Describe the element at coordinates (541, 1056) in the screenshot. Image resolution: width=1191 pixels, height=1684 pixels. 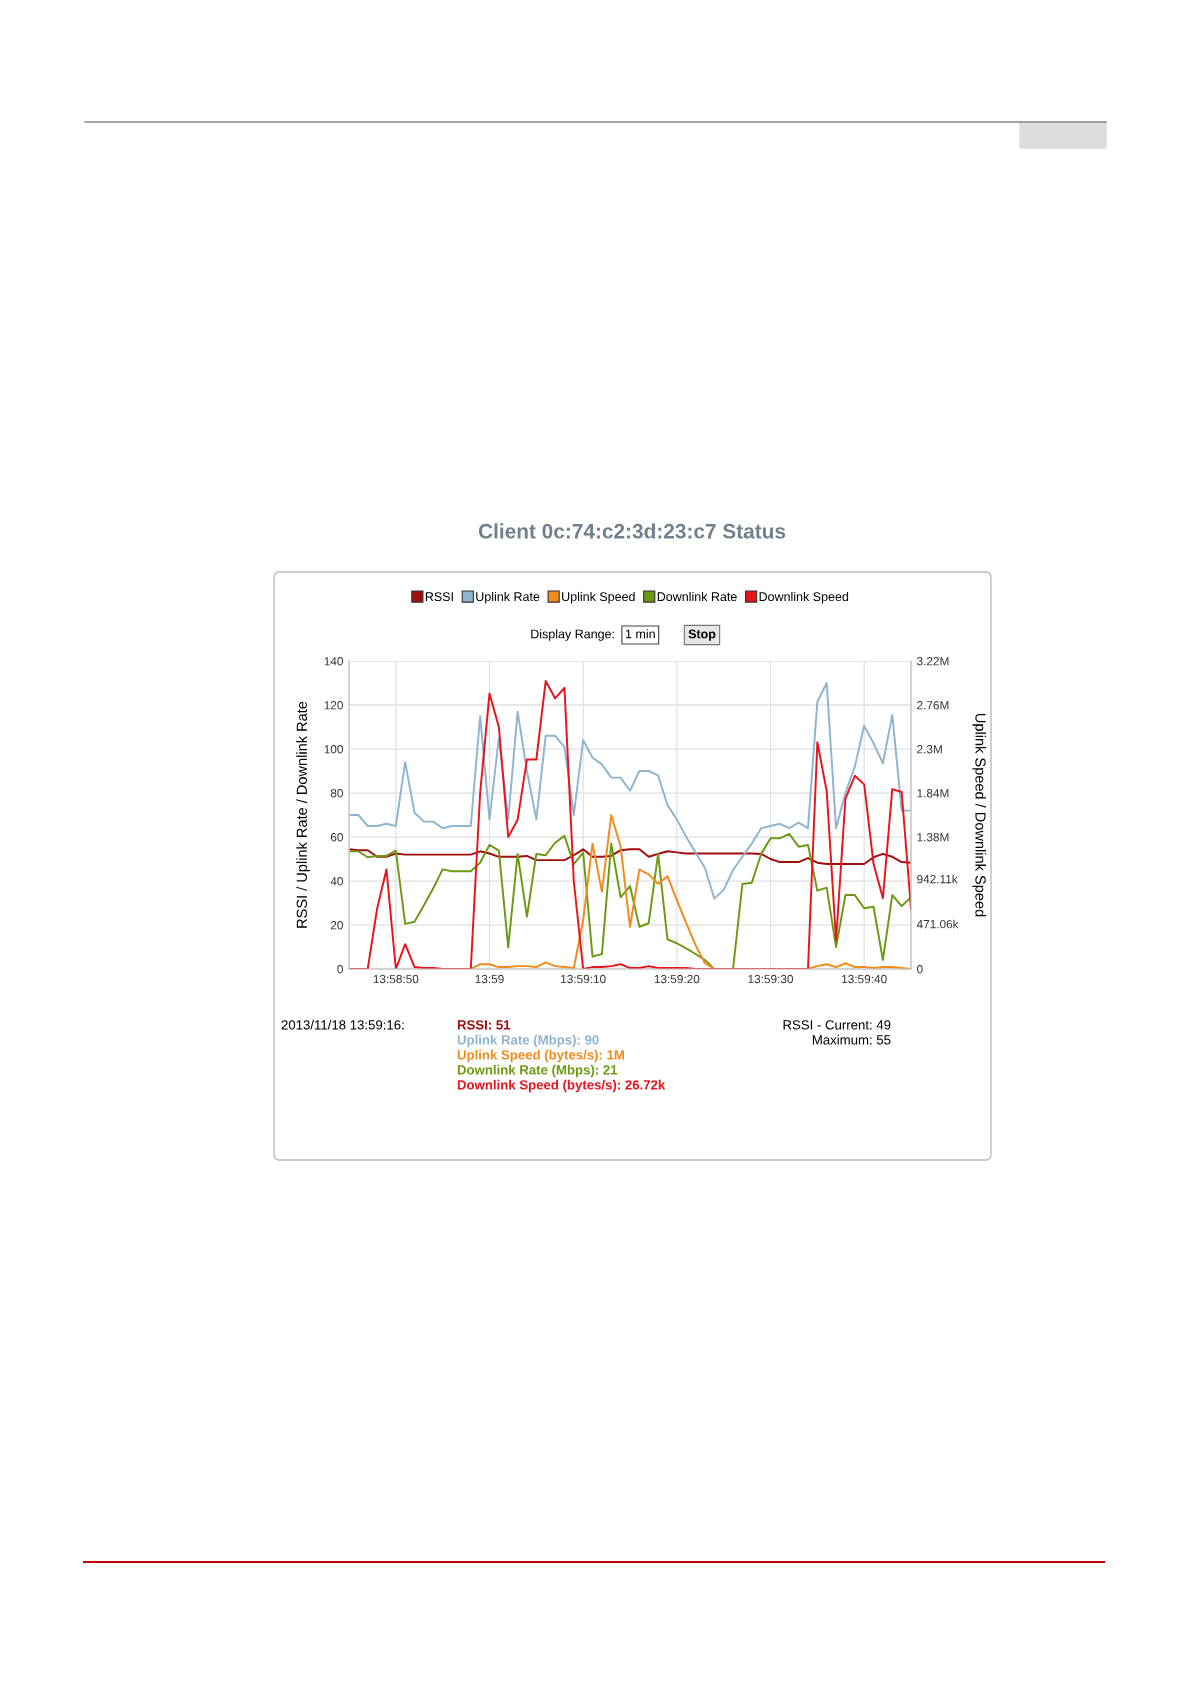
I see `text: Uplink Speed (bytes/s): 1M` at that location.